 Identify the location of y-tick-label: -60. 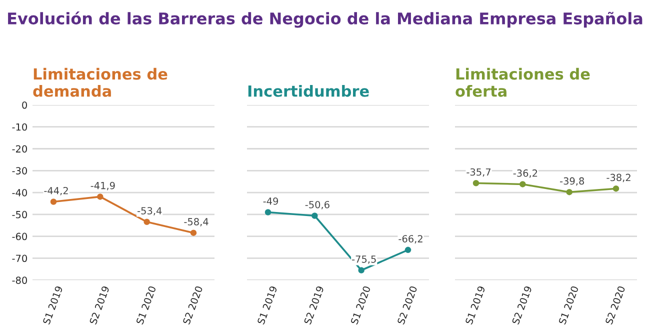
(19, 236).